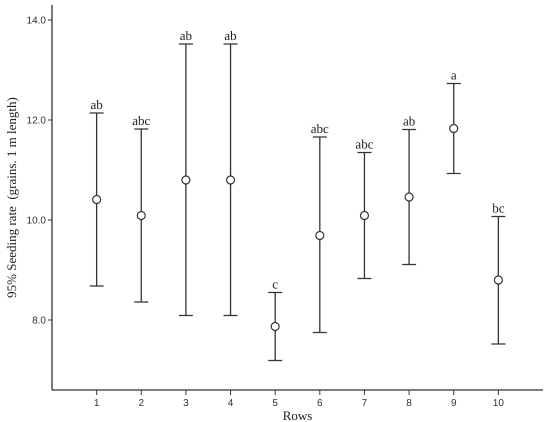  Describe the element at coordinates (275, 403) in the screenshot. I see `x-tick-label: 5` at that location.